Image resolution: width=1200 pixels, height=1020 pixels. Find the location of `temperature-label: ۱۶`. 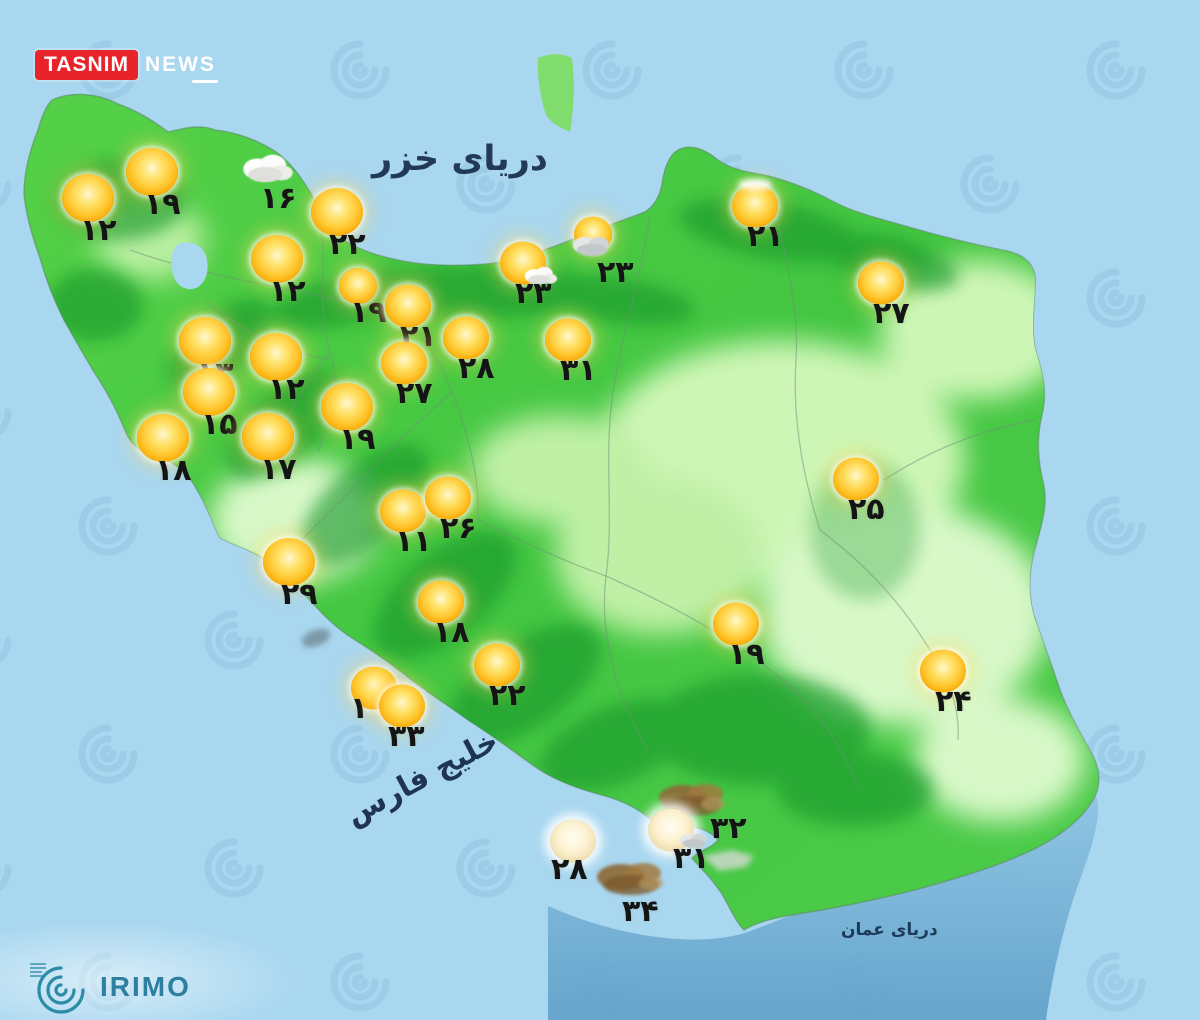

temperature-label: ۱۶ is located at coordinates (278, 198).